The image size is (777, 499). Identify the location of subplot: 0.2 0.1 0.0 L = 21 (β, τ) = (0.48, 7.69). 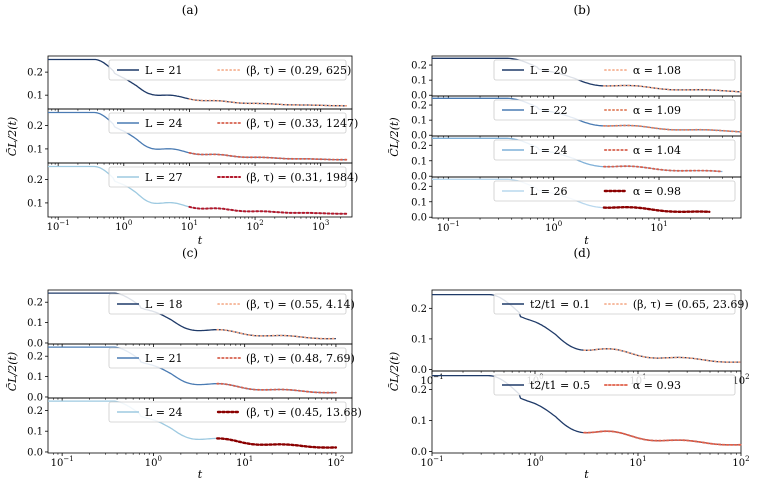
(191, 373).